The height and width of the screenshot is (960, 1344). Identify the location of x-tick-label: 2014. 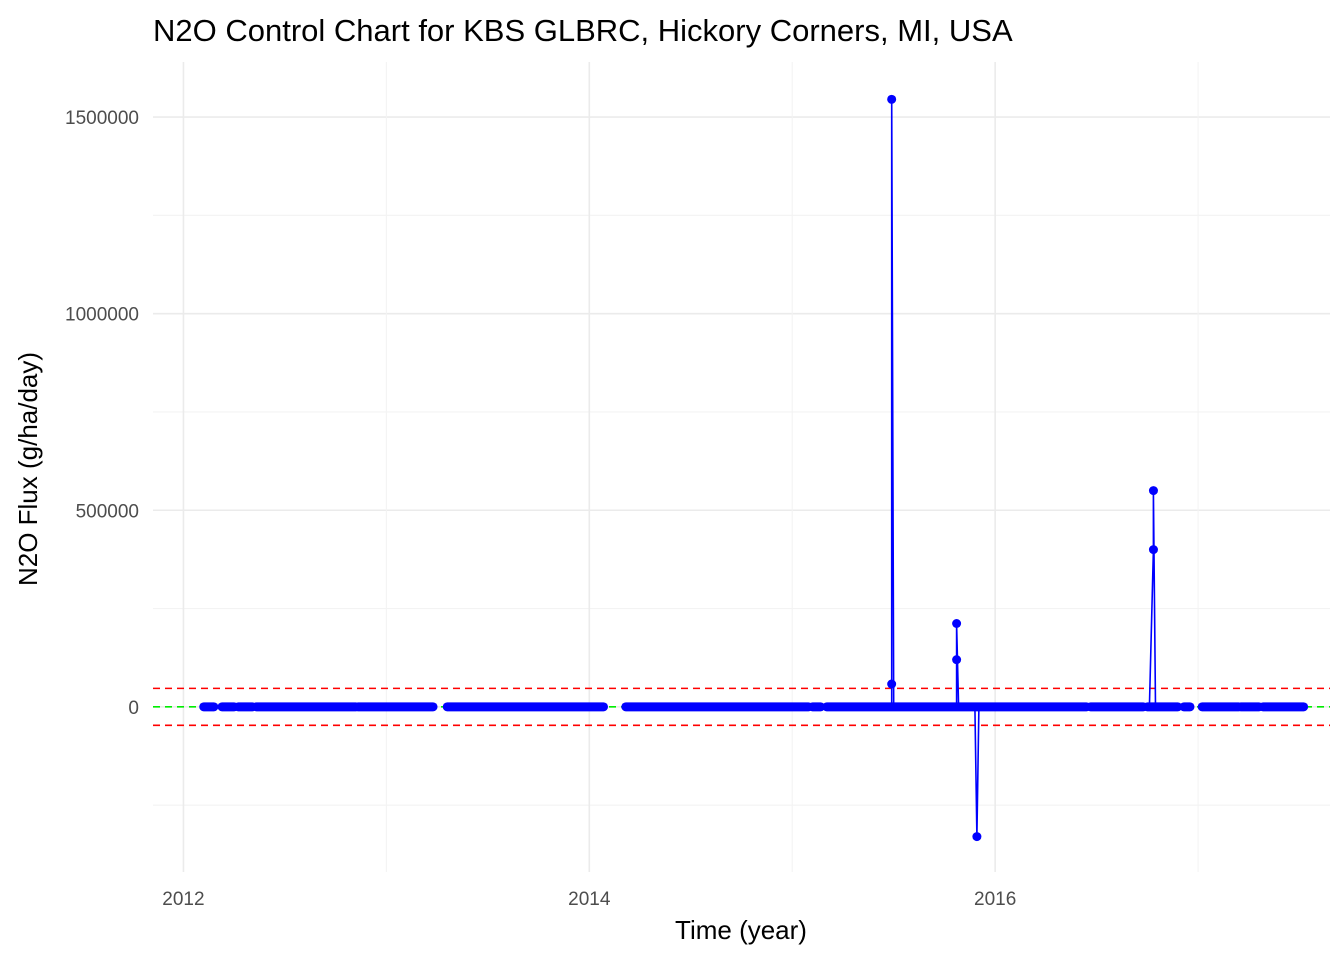
(589, 899).